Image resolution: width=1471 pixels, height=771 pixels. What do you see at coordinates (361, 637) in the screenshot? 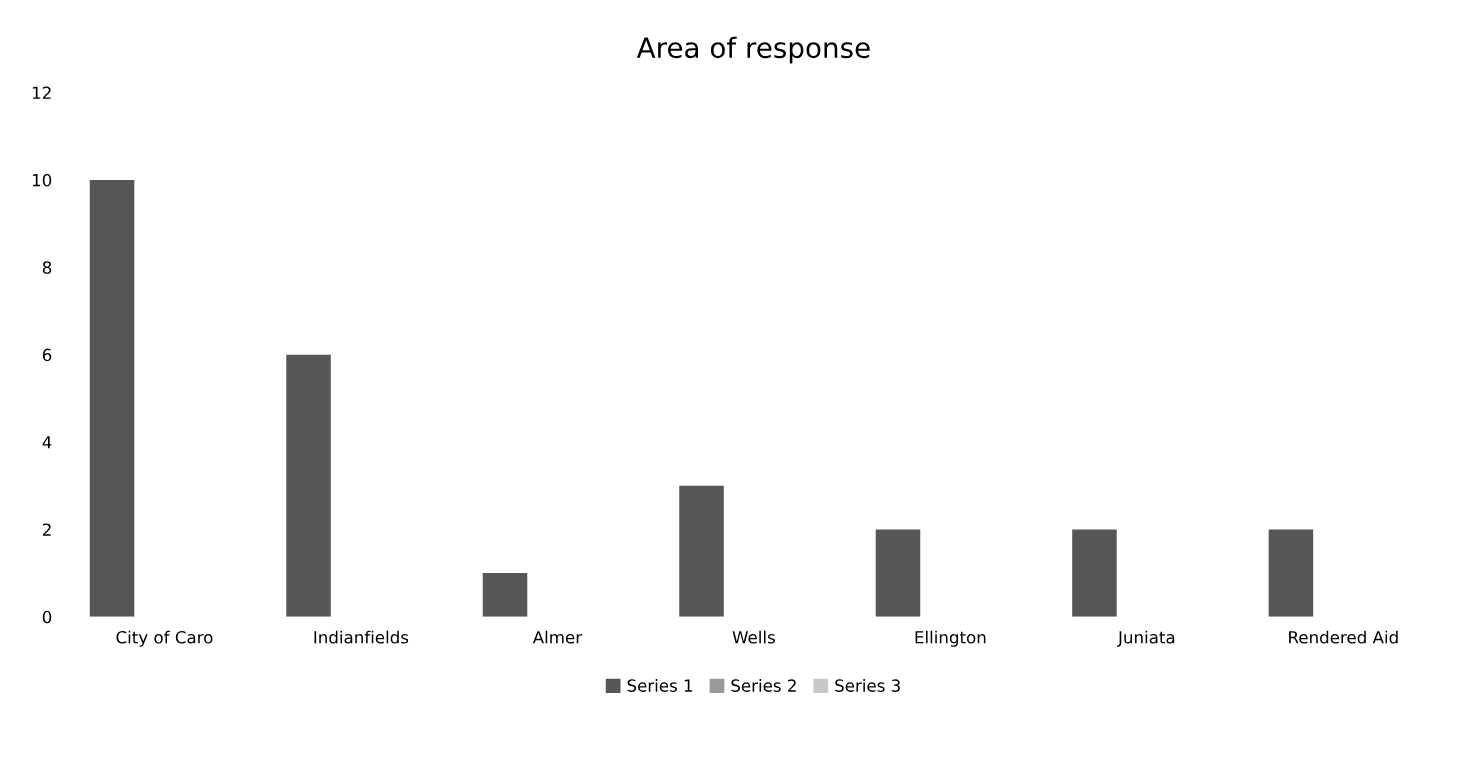
I see `x-tick-label: Indianfields` at bounding box center [361, 637].